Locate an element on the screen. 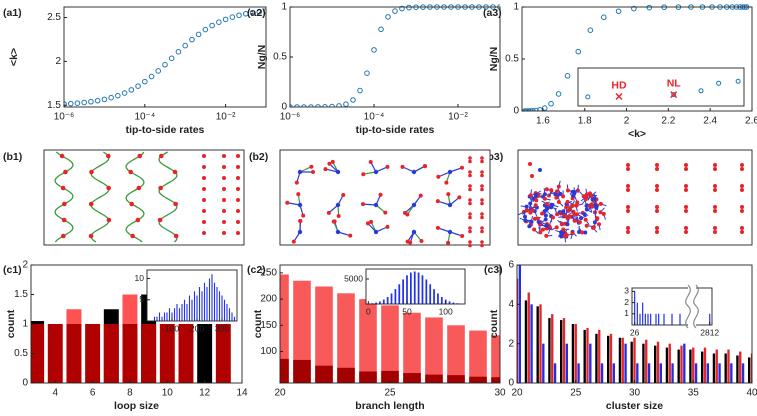 This screenshot has height=416, width=757. y-tick-label: 250 is located at coordinates (268, 273).